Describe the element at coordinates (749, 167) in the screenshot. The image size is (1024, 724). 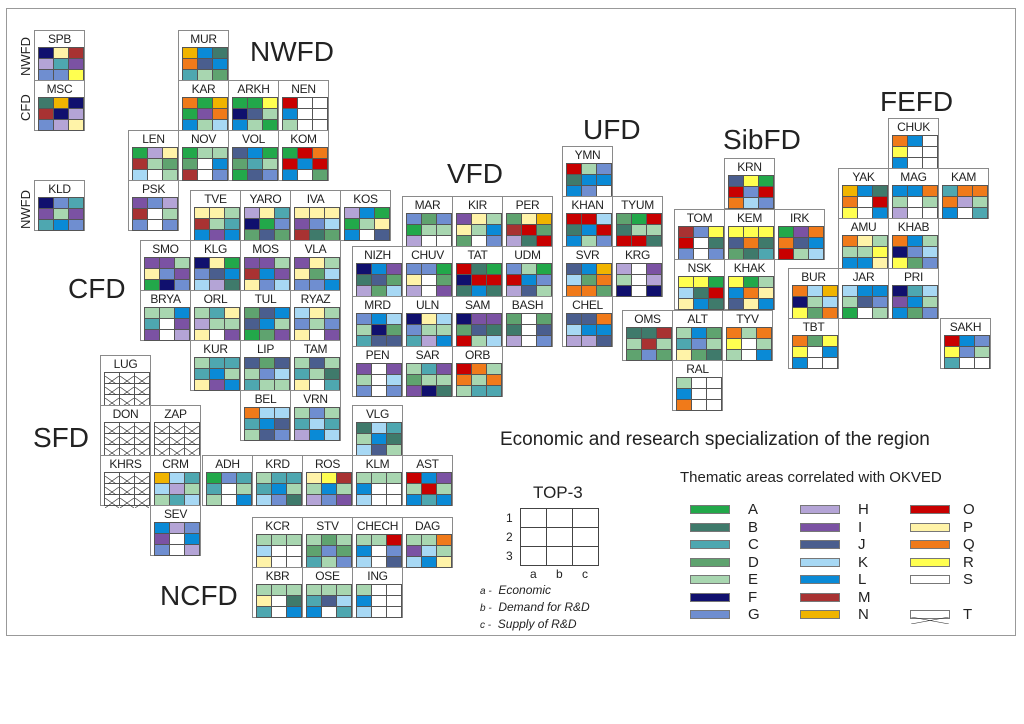
I see `region-code: KRN` at that location.